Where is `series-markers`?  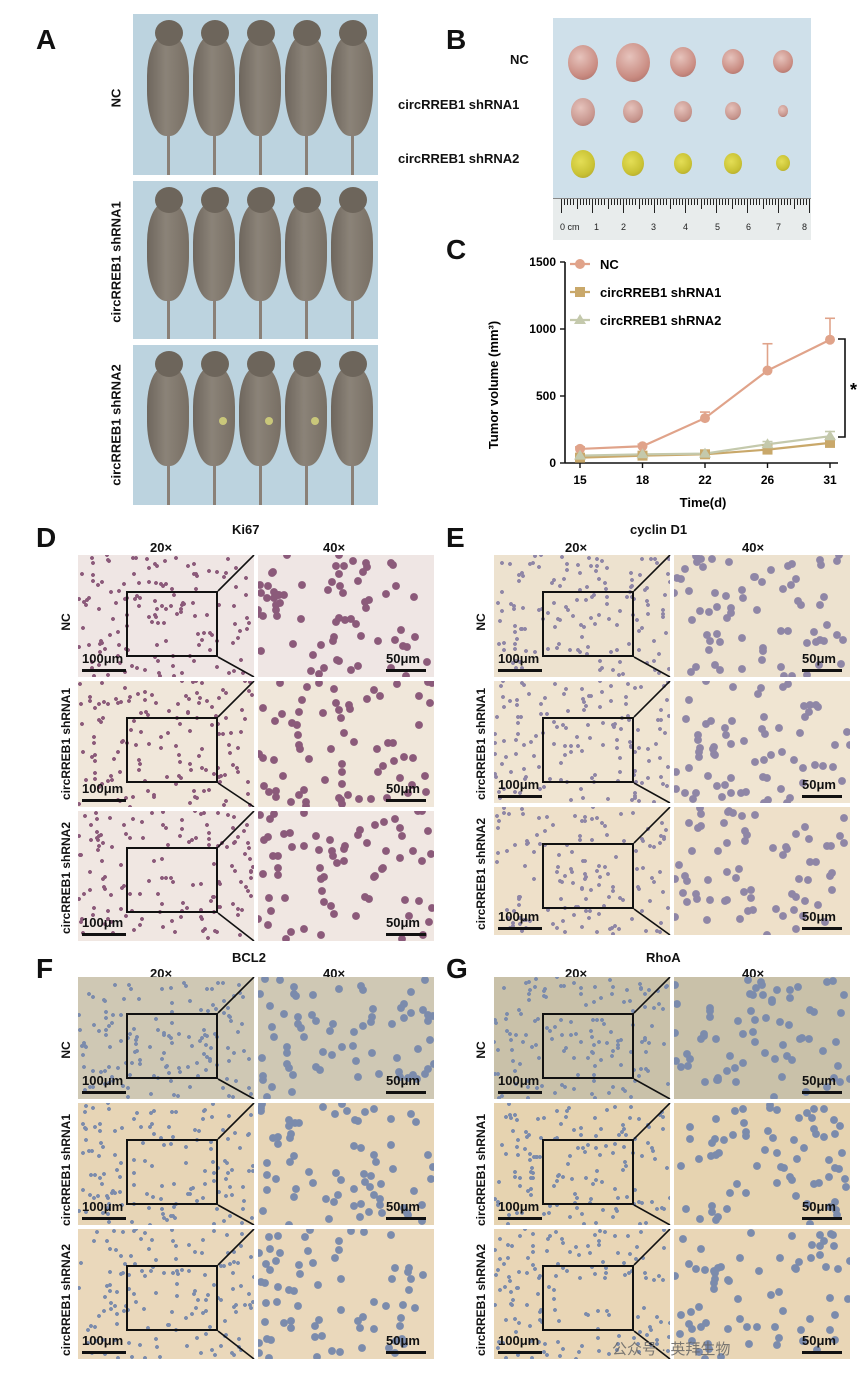
series-markers is located at coordinates (705, 398).